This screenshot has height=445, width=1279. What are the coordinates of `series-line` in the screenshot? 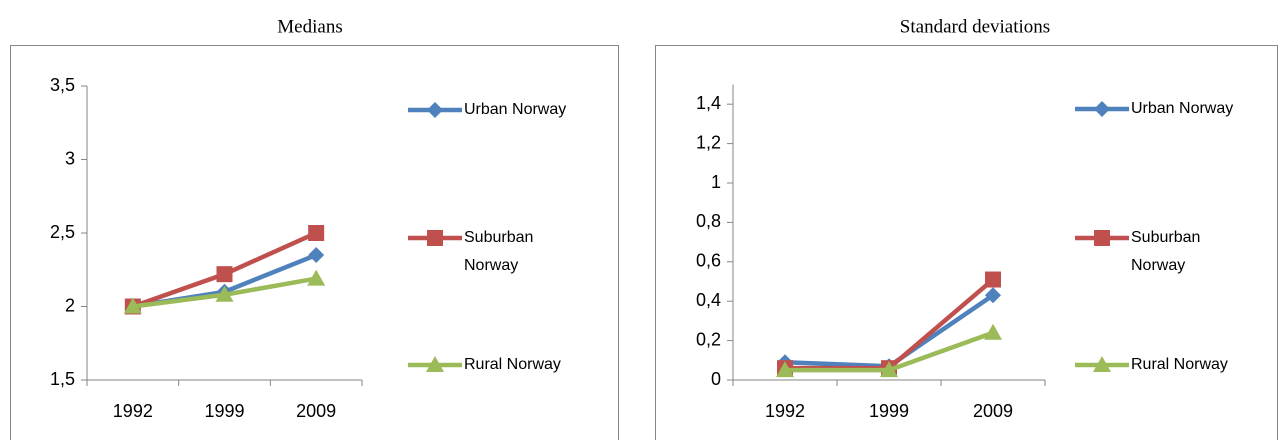 It's located at (890, 324).